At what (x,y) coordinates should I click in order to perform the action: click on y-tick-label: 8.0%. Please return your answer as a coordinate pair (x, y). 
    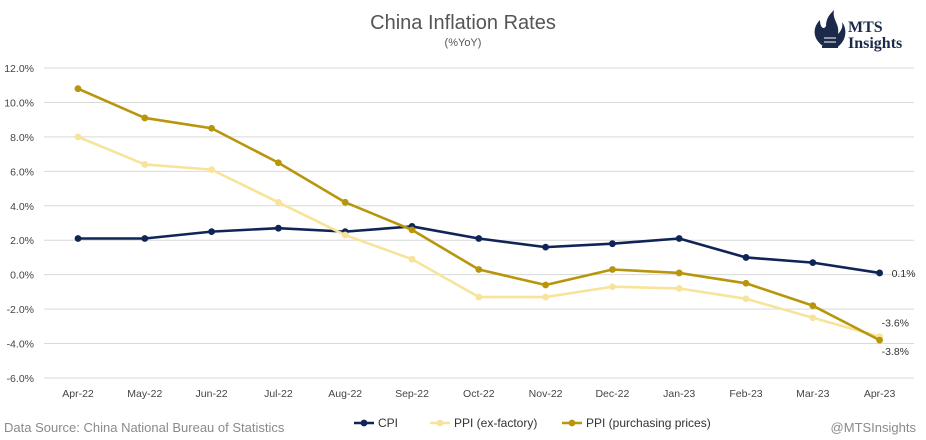
    Looking at the image, I should click on (22, 138).